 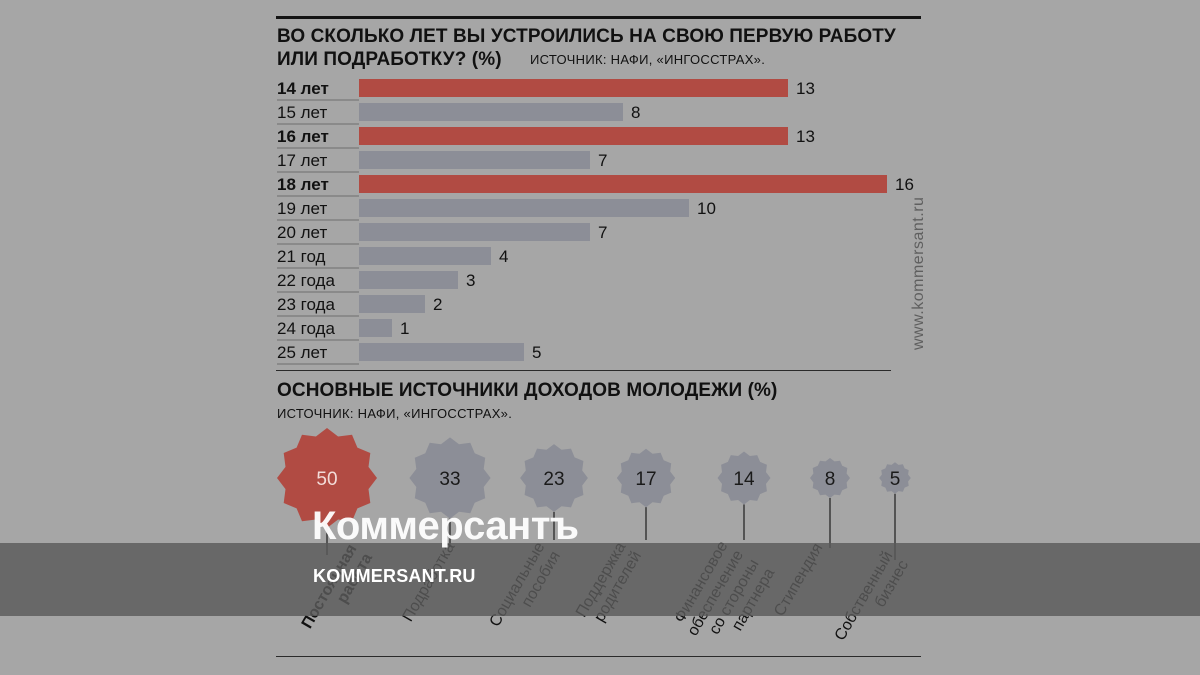 What do you see at coordinates (635, 112) in the screenshot?
I see `bar-value-label: 8` at bounding box center [635, 112].